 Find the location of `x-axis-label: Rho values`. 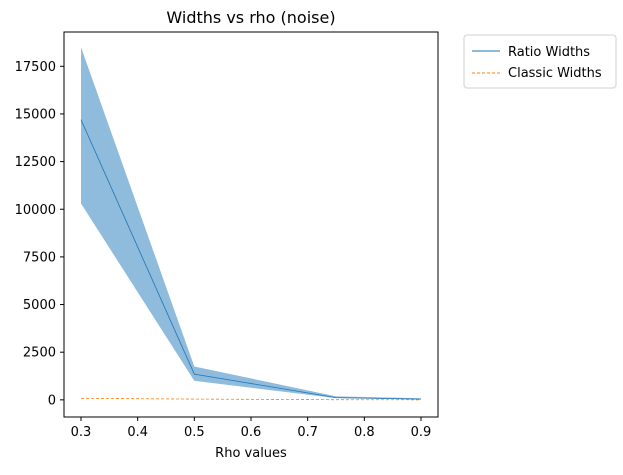

x-axis-label: Rho values is located at coordinates (251, 453).